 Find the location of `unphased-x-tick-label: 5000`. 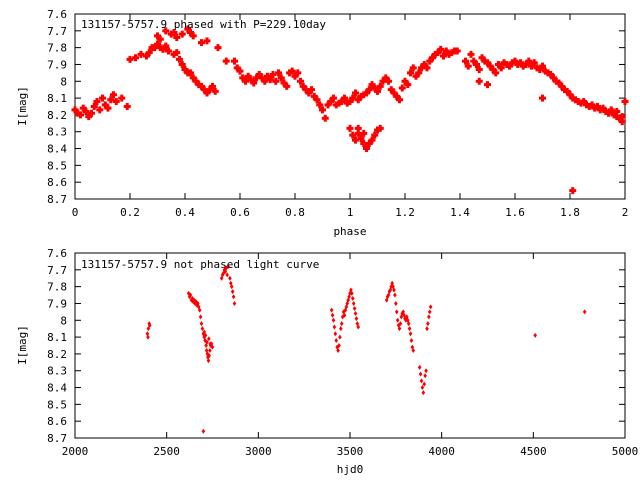

unphased-x-tick-label: 5000 is located at coordinates (625, 451).